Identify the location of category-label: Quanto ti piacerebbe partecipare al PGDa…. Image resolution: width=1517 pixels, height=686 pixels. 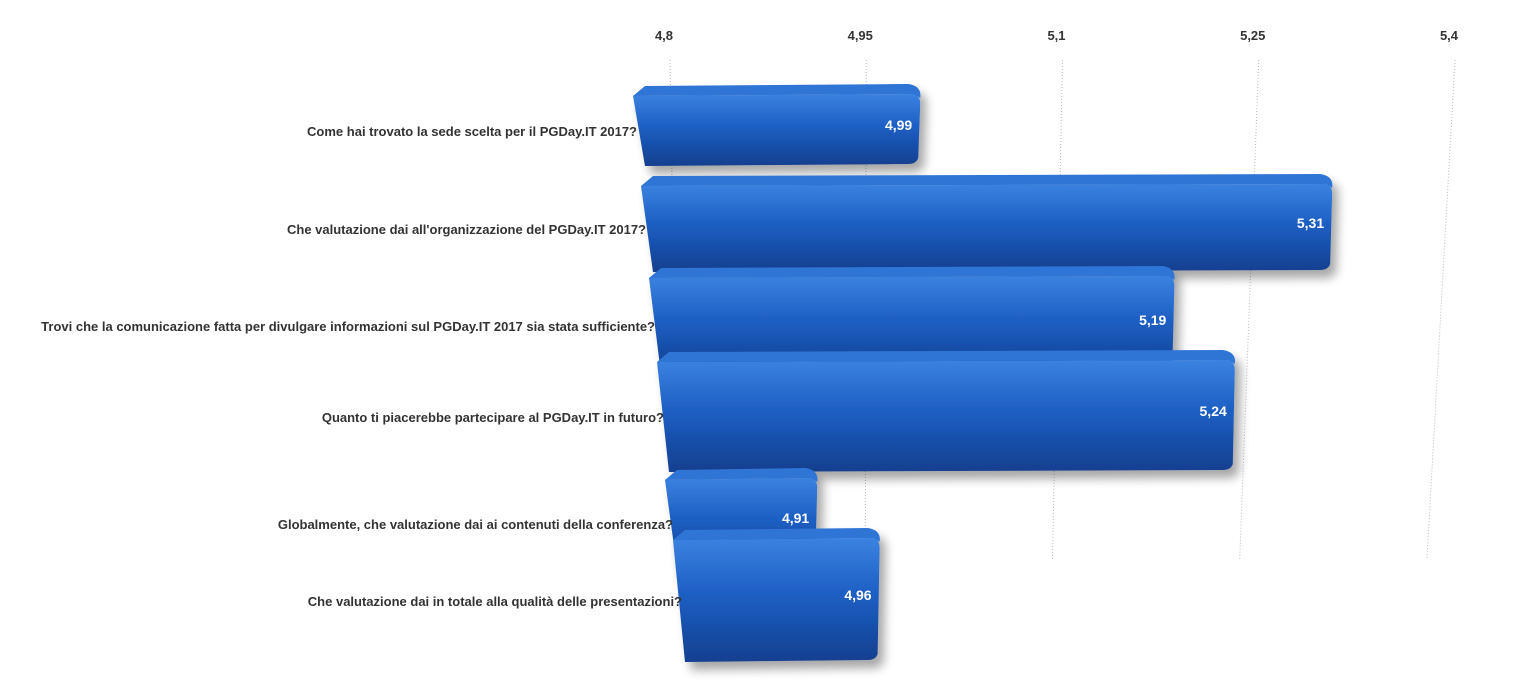
(493, 417).